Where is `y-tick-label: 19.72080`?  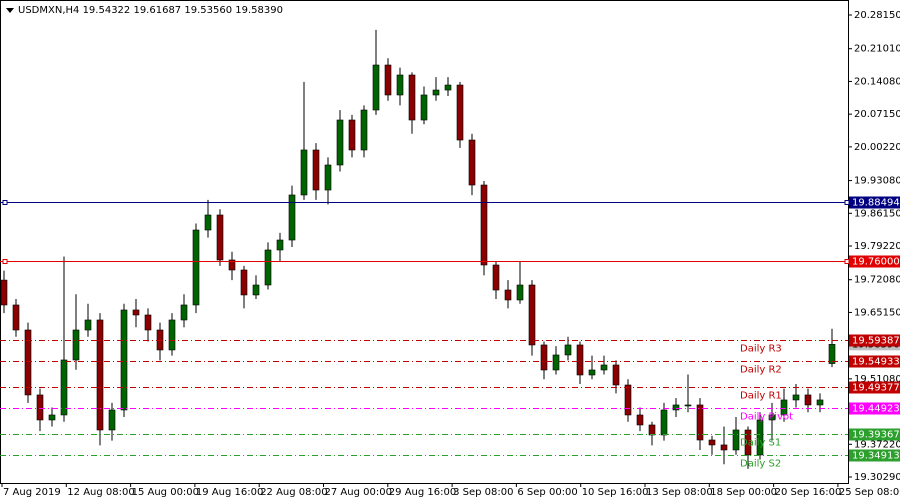
y-tick-label: 19.72080 is located at coordinates (877, 280).